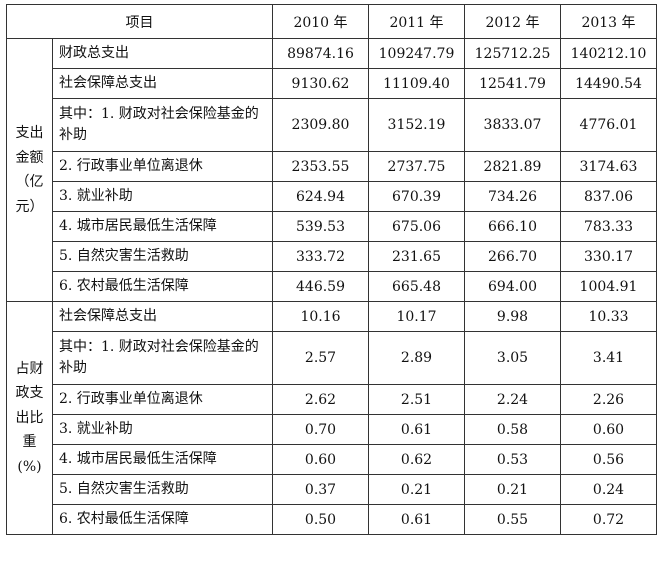 This screenshot has height=571, width=662. Describe the element at coordinates (320, 489) in the screenshot. I see `cell-value: 0.37` at that location.